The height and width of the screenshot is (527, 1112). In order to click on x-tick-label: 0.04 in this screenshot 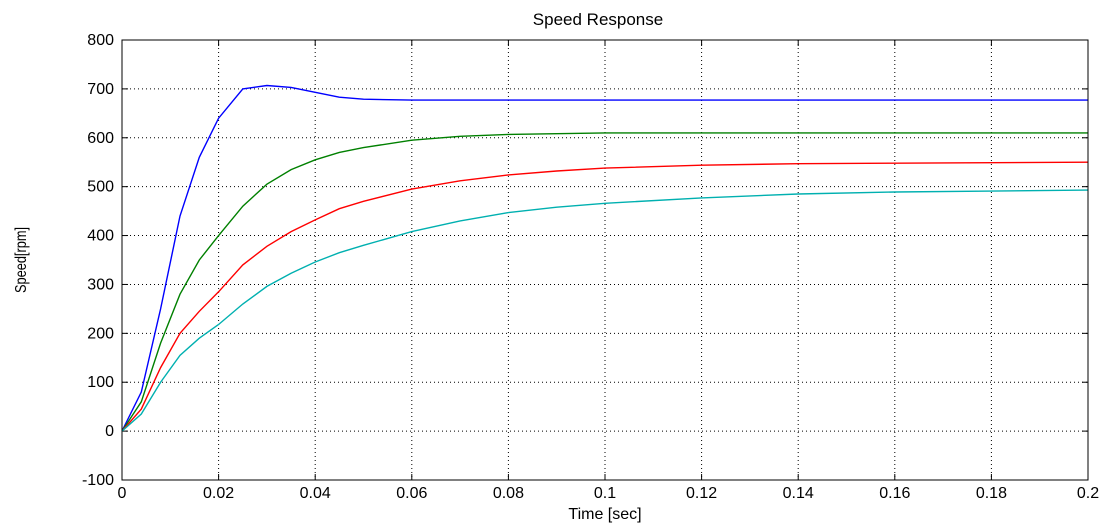, I will do `click(315, 493)`.